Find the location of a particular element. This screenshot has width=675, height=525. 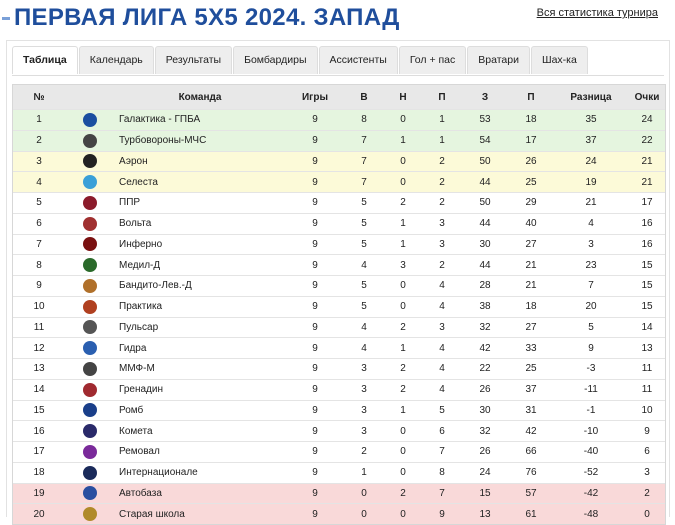

table-cell: 20 is located at coordinates (591, 307).